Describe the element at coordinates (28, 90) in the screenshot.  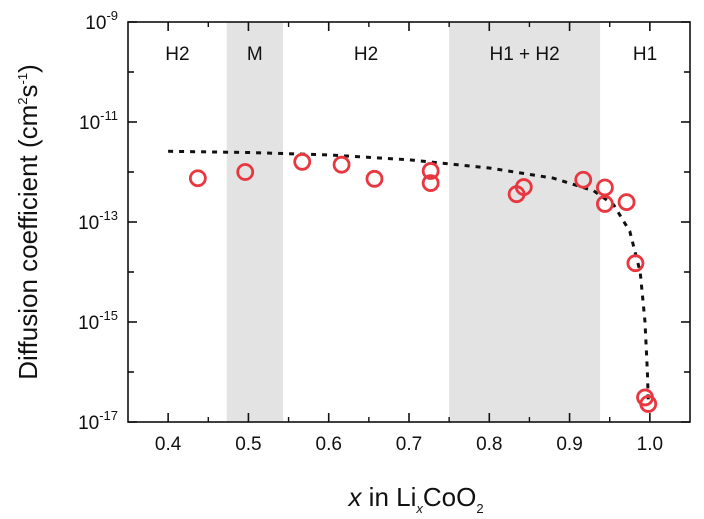
I see `y-axis-title-mid: s` at that location.